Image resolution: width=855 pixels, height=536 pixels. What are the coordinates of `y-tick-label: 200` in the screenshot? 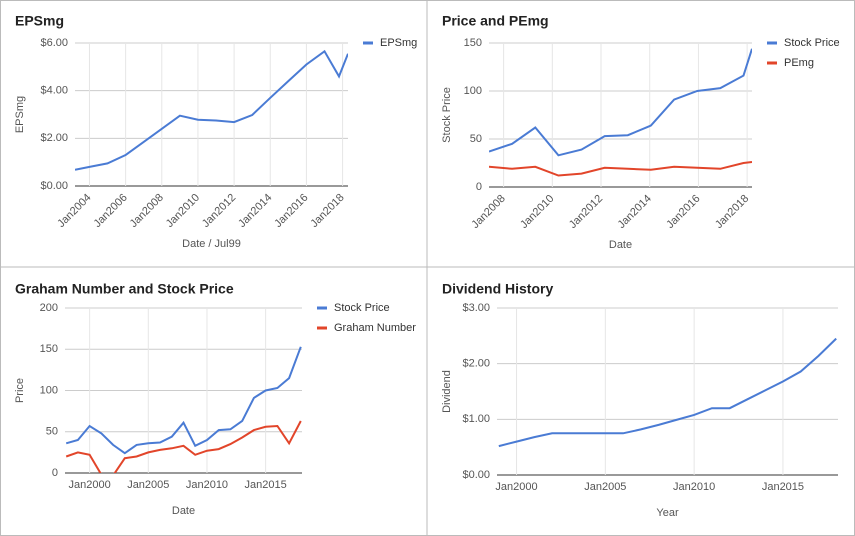 It's located at (49, 308).